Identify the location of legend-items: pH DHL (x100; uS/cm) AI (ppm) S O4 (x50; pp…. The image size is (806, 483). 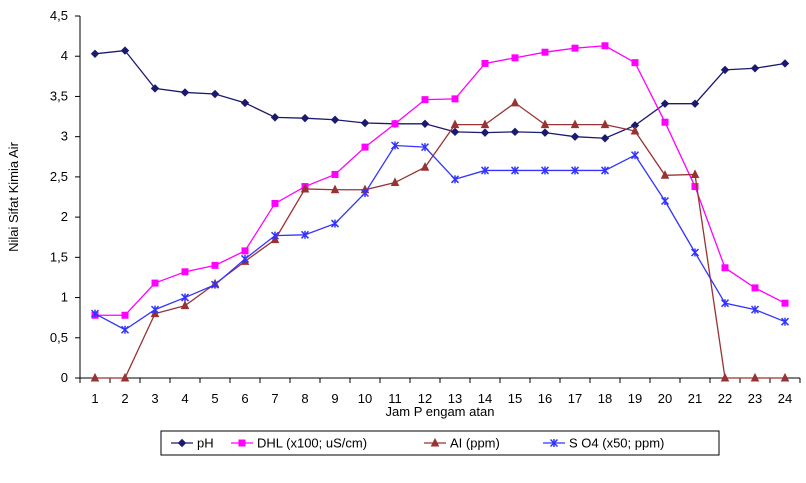
(417, 443).